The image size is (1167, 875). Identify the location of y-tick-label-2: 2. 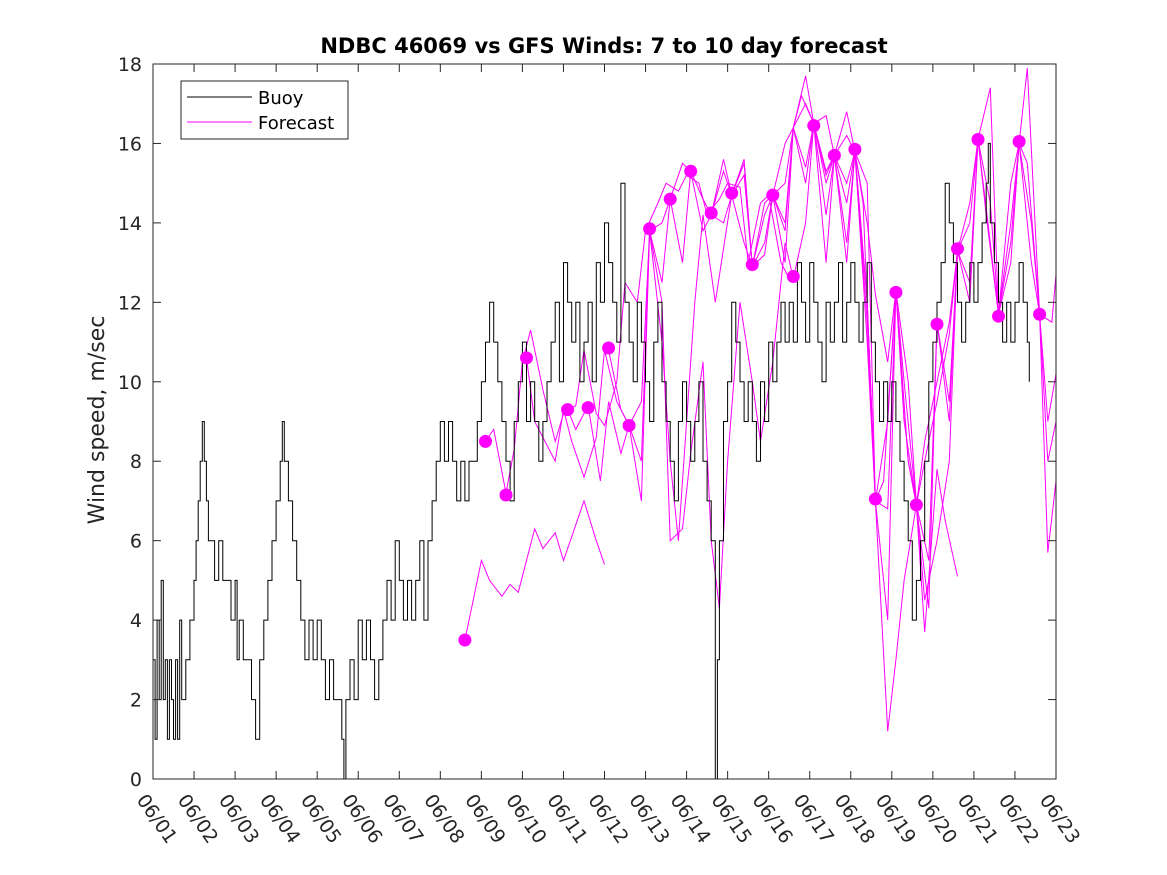
(136, 701).